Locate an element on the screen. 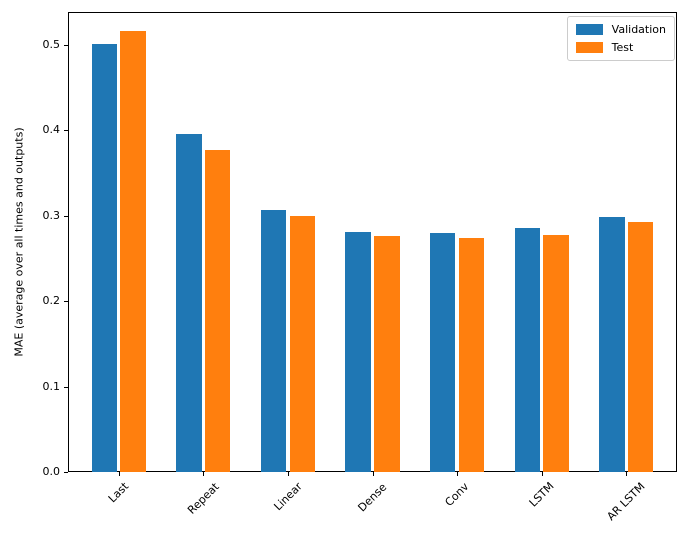  y-tick-label: 0.3 is located at coordinates (51, 215).